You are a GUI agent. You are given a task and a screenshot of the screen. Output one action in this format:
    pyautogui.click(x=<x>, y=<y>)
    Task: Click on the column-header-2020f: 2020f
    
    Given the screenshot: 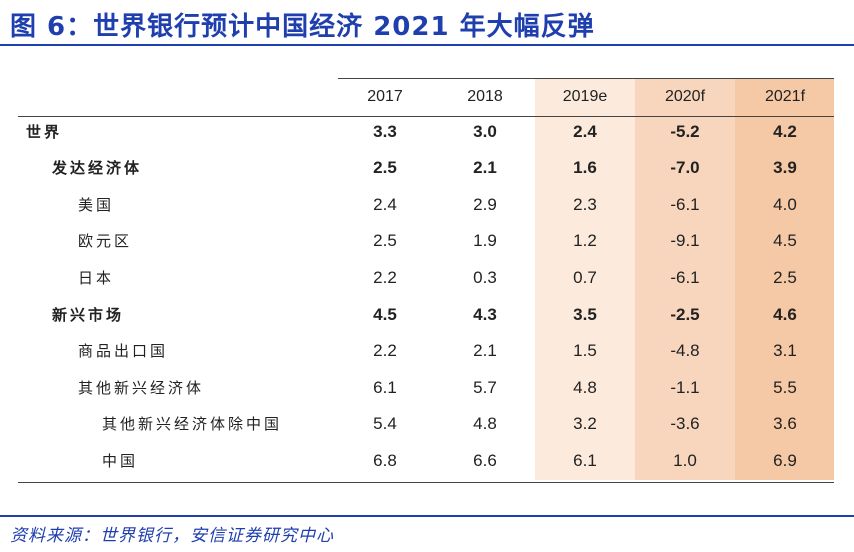 What is the action you would take?
    pyautogui.click(x=685, y=96)
    